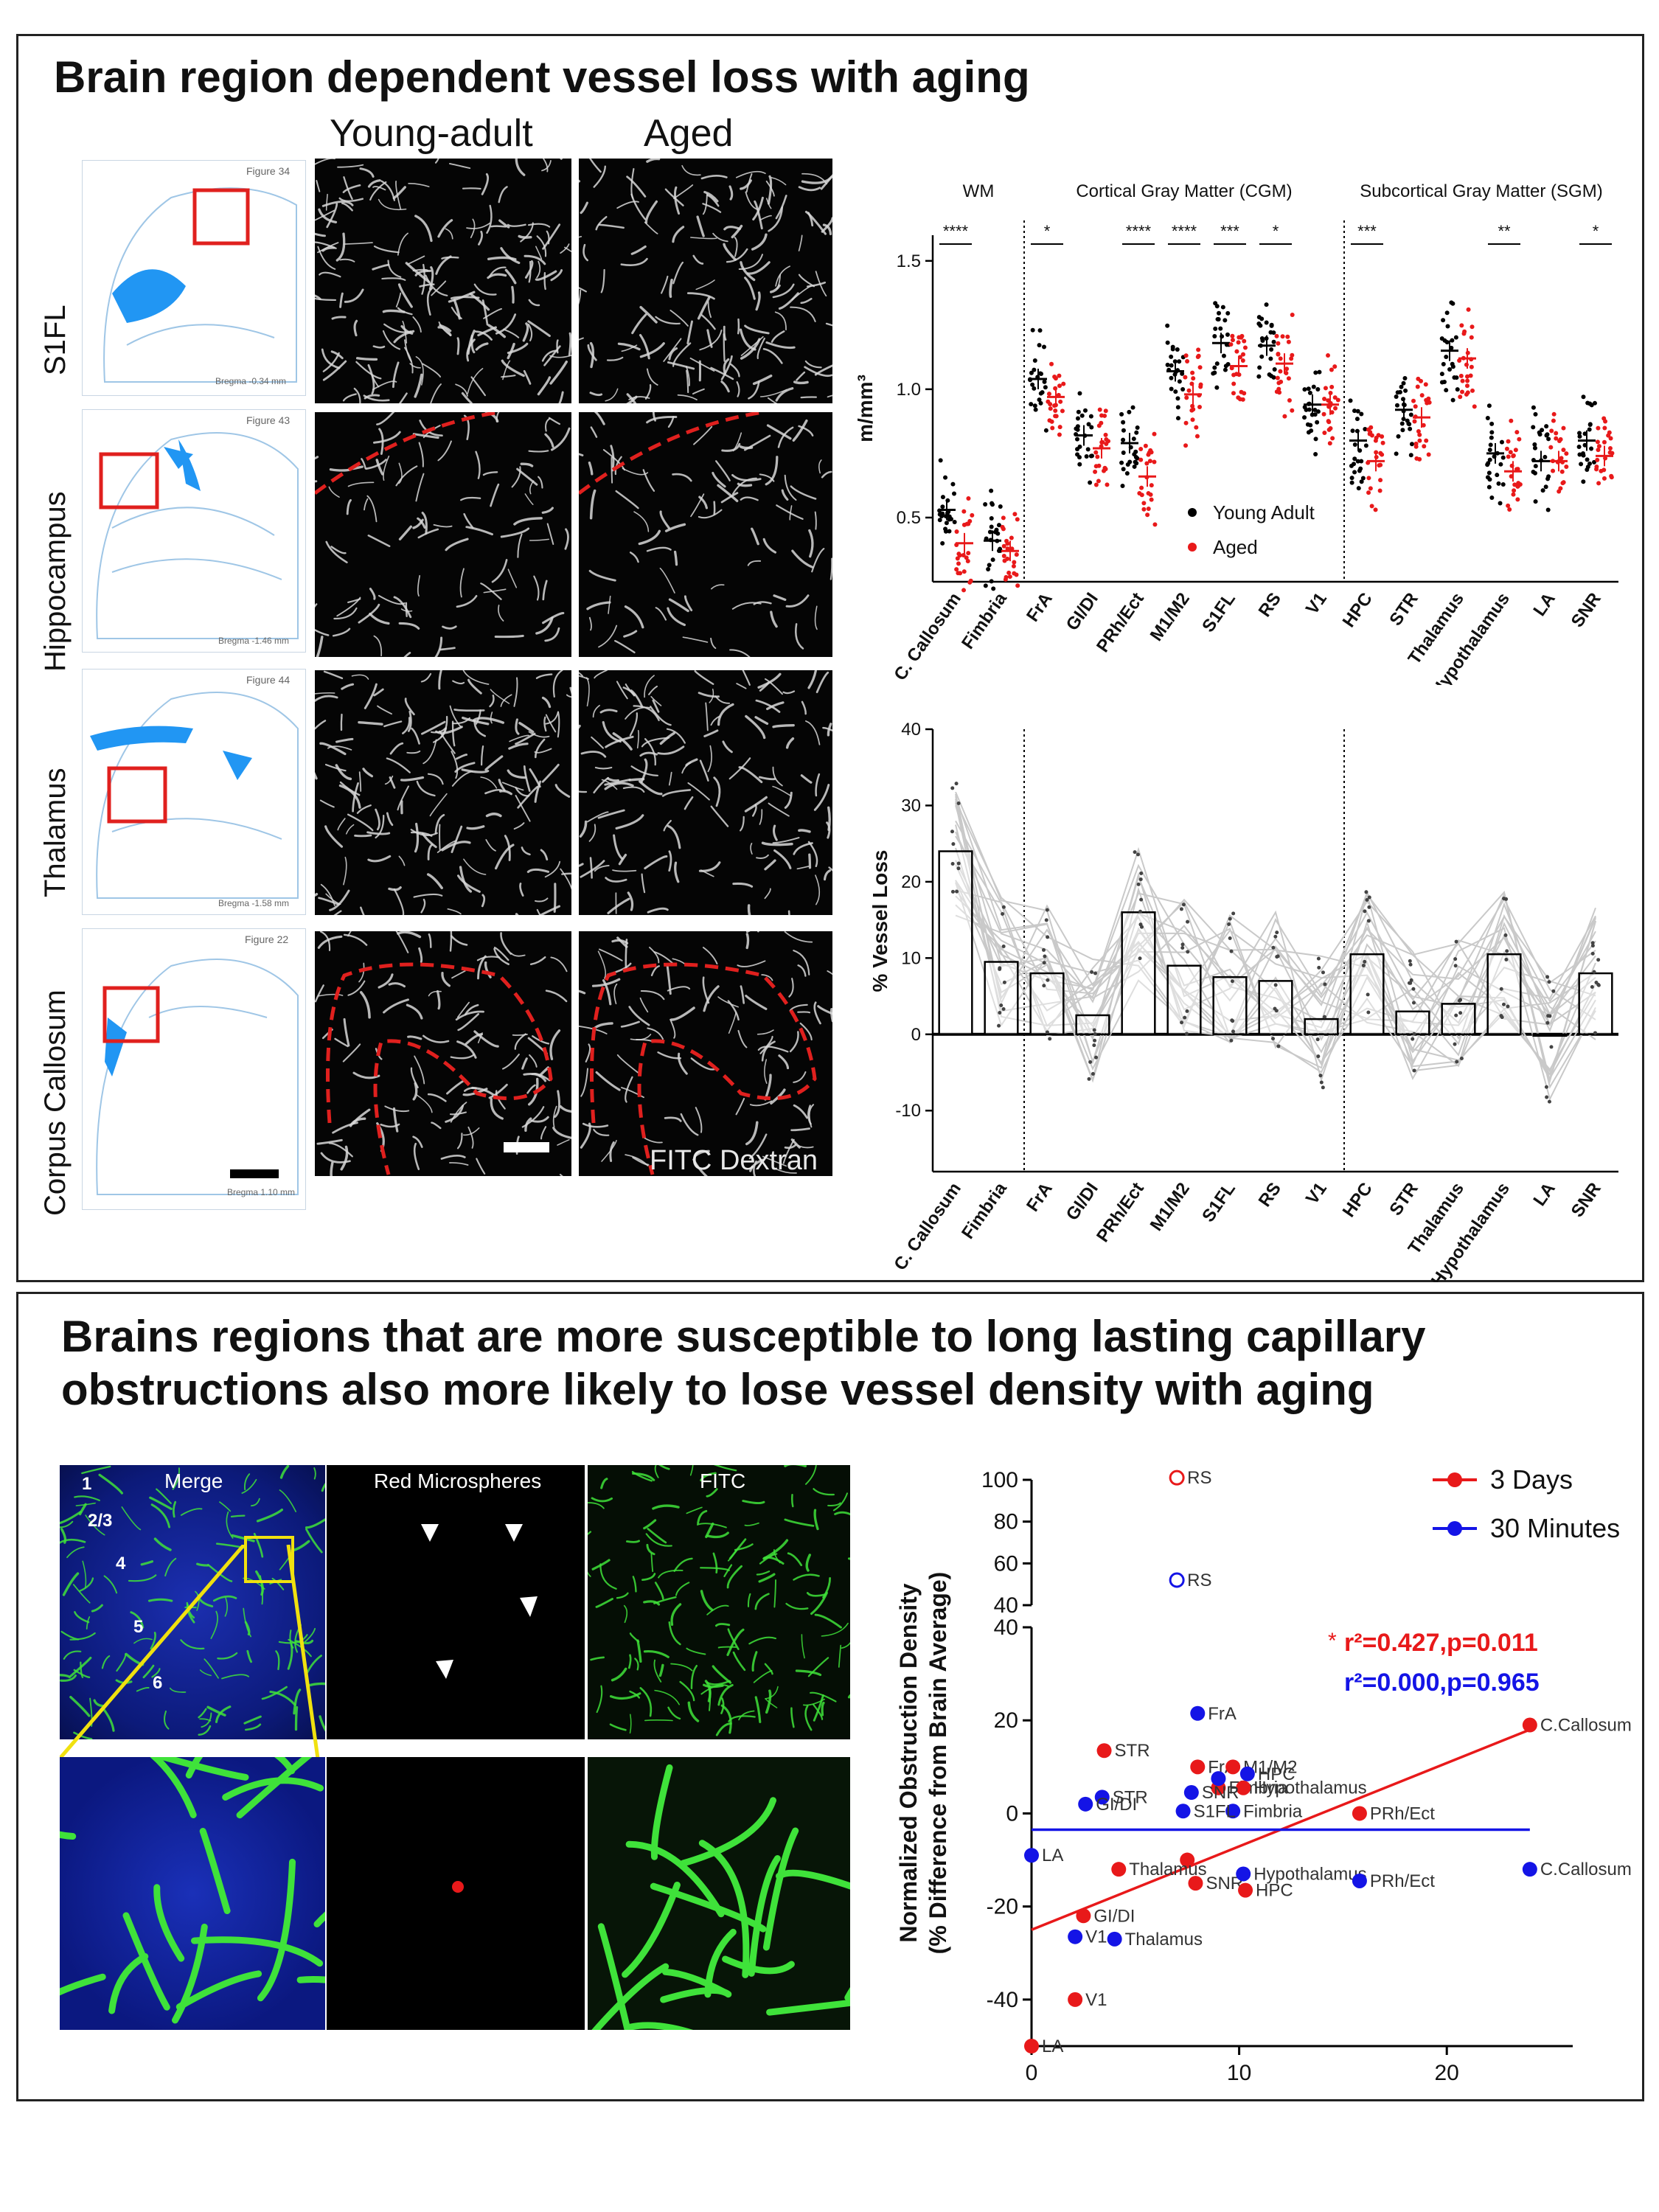  What do you see at coordinates (1586, 1200) in the screenshot?
I see `x-tick-label: SNR` at bounding box center [1586, 1200].